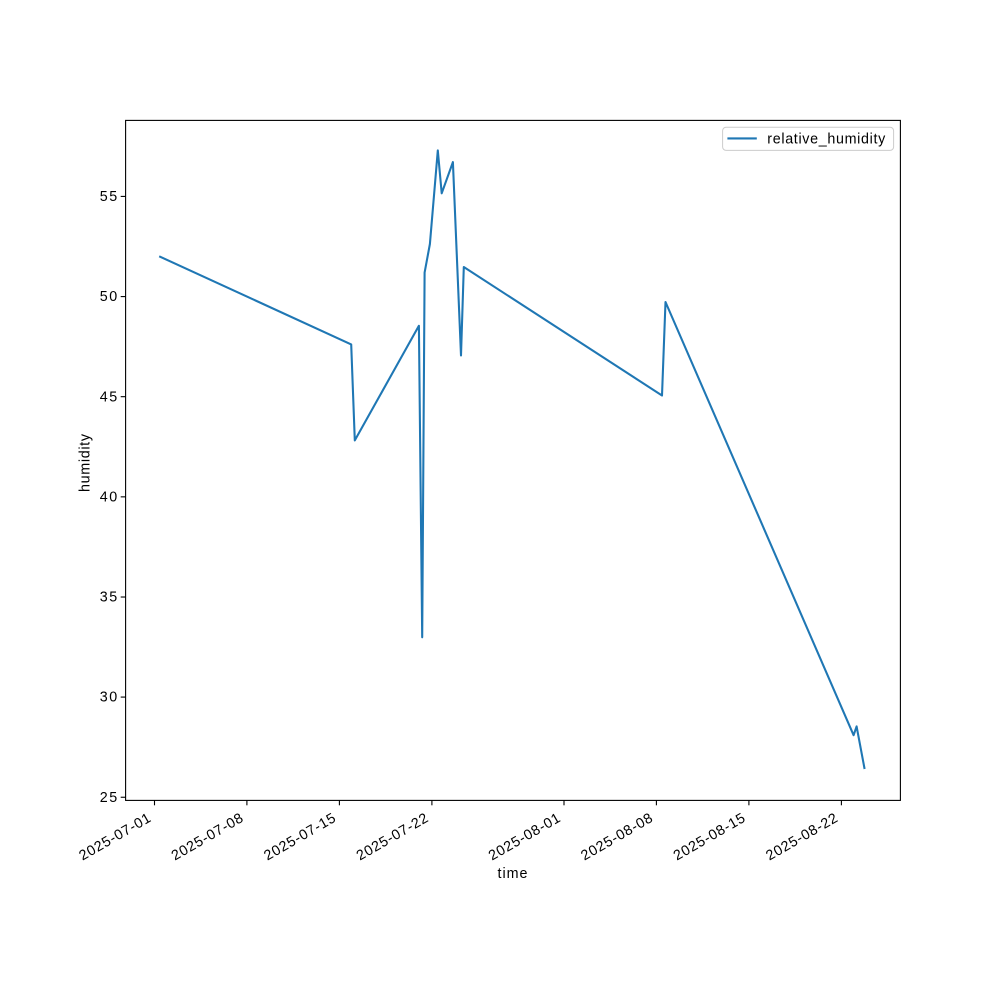 This screenshot has height=1000, width=1000. Describe the element at coordinates (86, 462) in the screenshot. I see `svg-text: humidity` at that location.